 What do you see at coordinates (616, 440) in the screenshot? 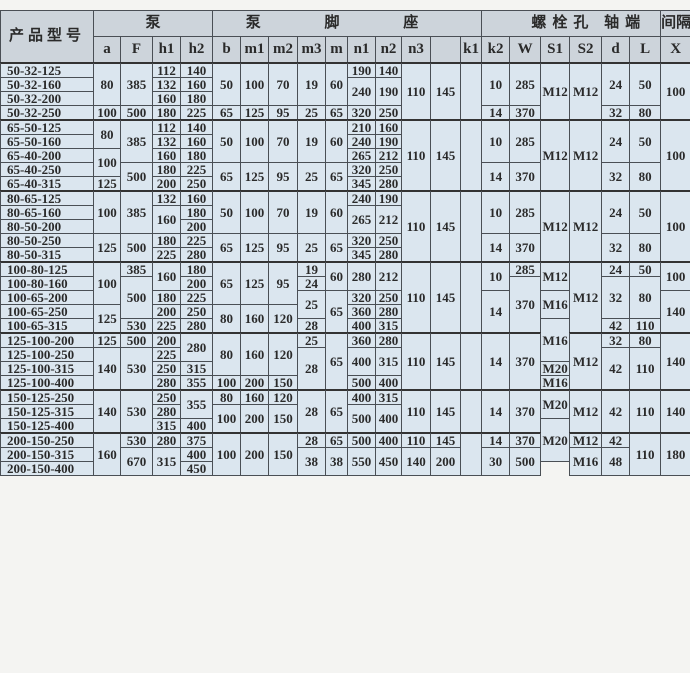
I see `table-cell: 42` at bounding box center [616, 440].